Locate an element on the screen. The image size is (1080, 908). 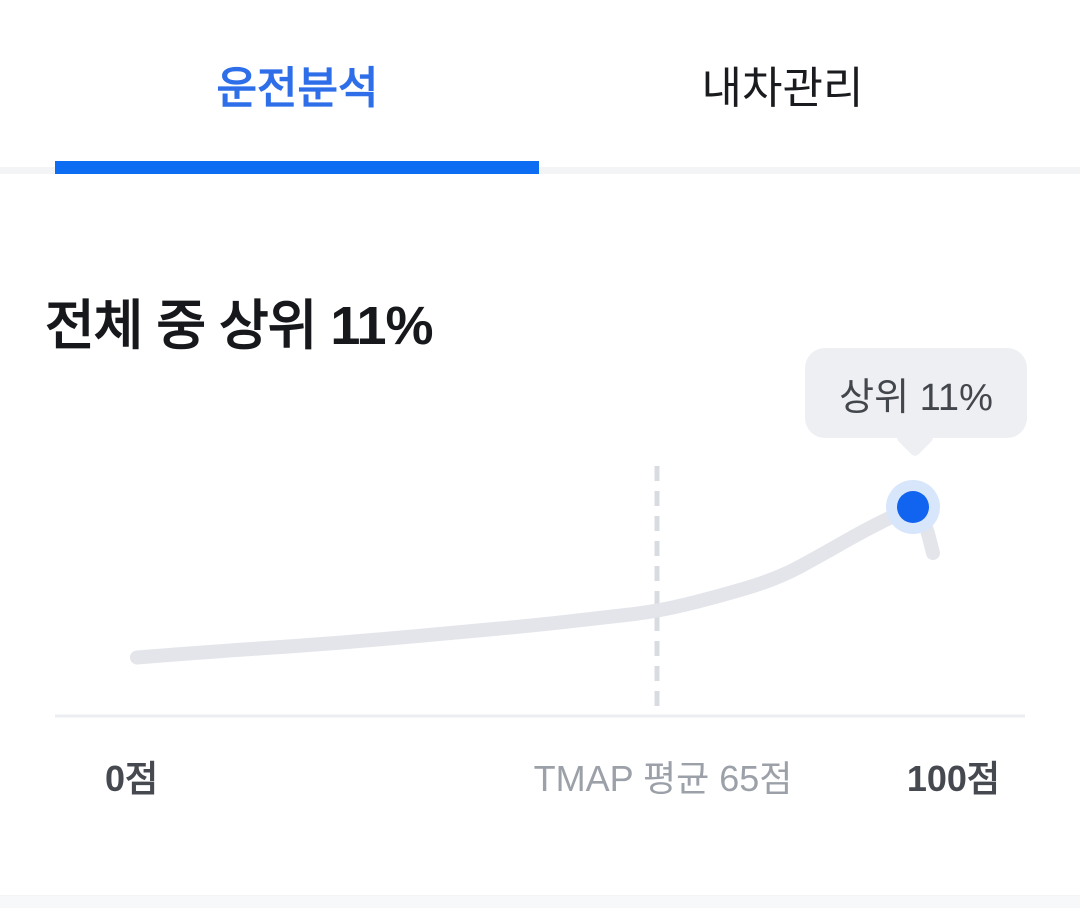
tab-car-management-label: 내차관리 is located at coordinates (782, 88).